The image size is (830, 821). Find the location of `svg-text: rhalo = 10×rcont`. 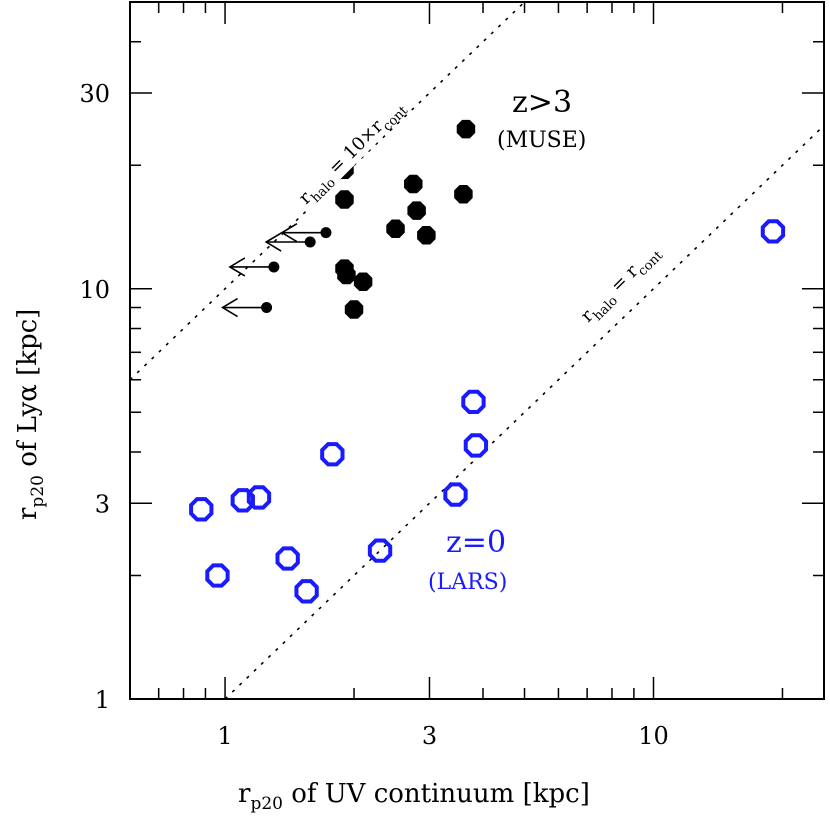

svg-text: rhalo = 10×rcont is located at coordinates (353, 153).